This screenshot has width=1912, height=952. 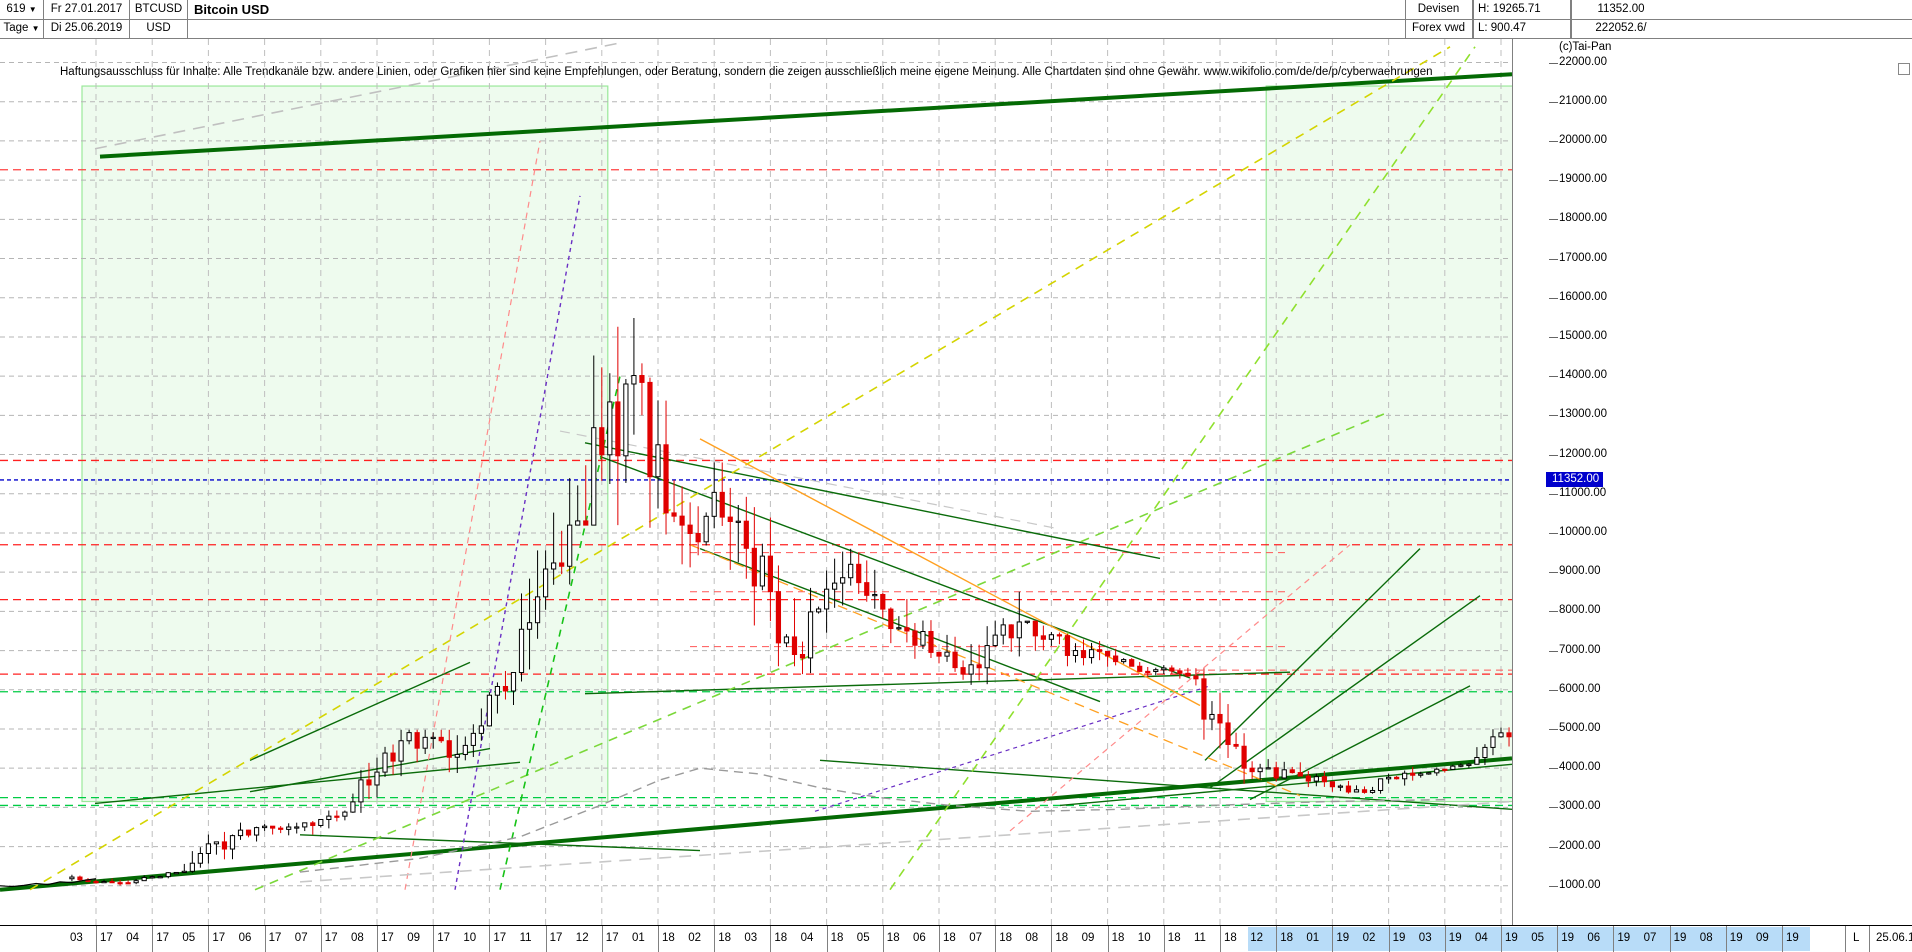 What do you see at coordinates (1580, 571) in the screenshot?
I see `price-axis-label: 9000.00` at bounding box center [1580, 571].